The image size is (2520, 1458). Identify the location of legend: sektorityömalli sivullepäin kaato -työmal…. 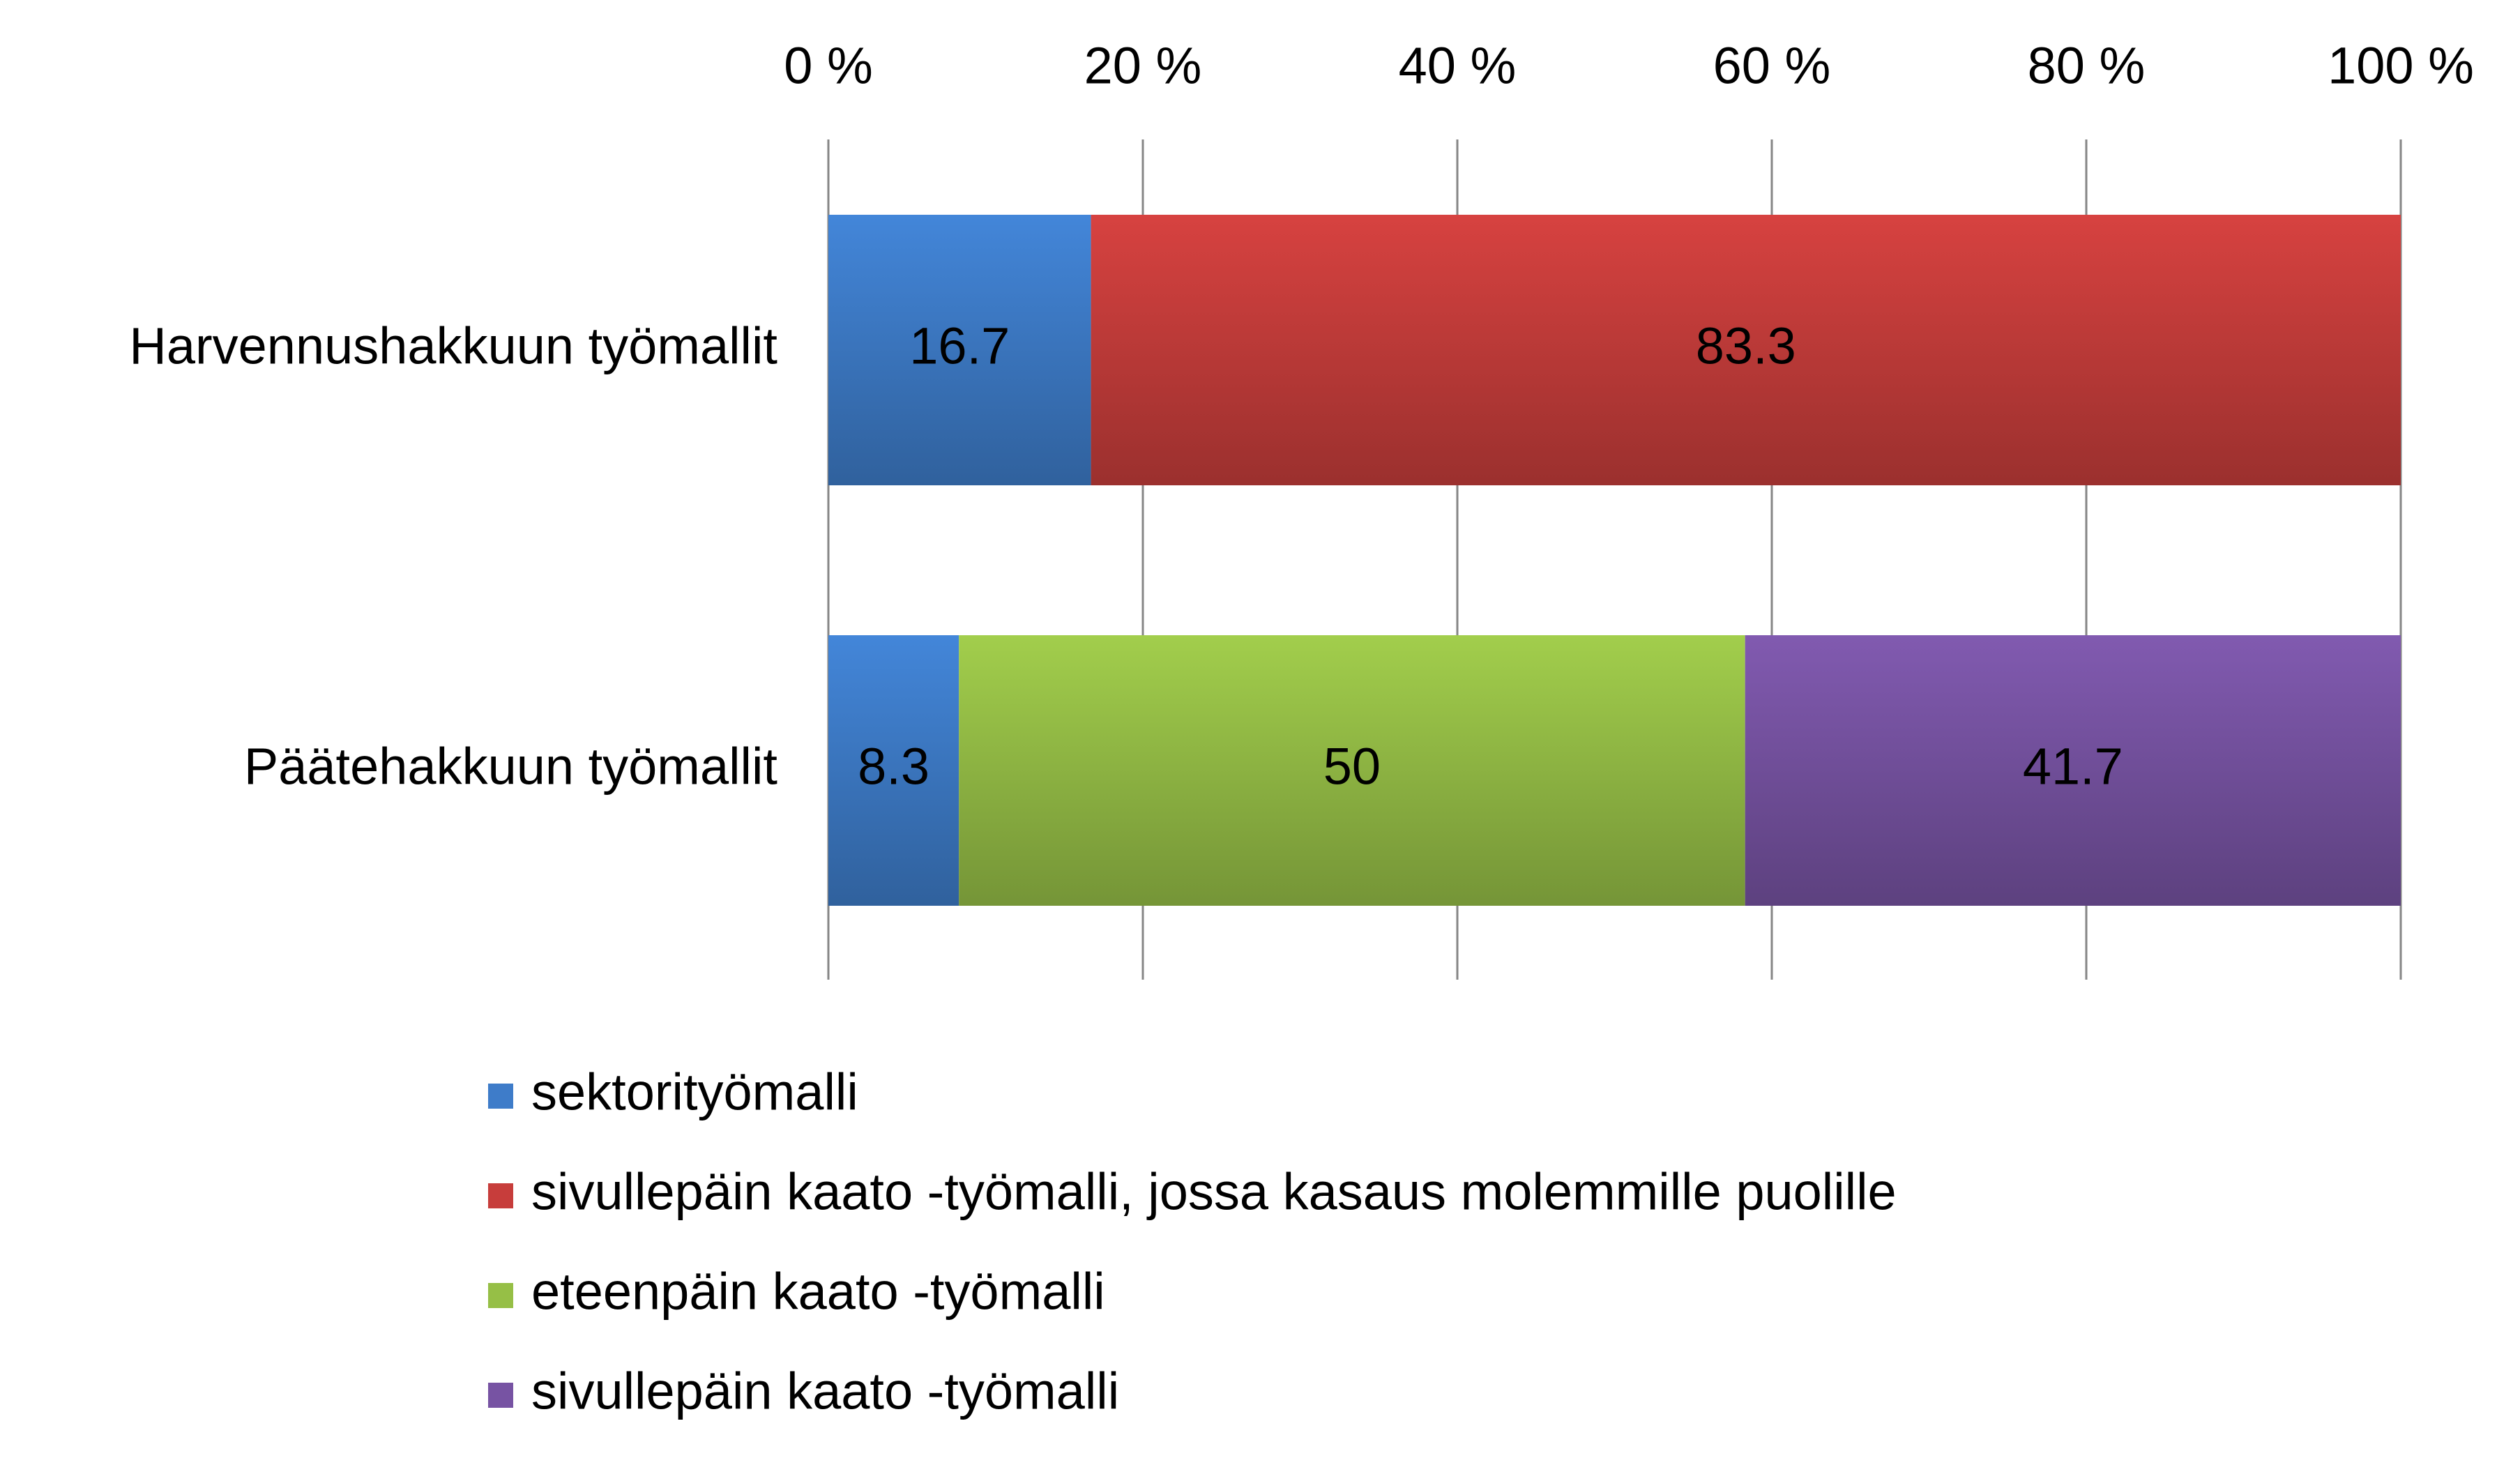
(1193, 1241).